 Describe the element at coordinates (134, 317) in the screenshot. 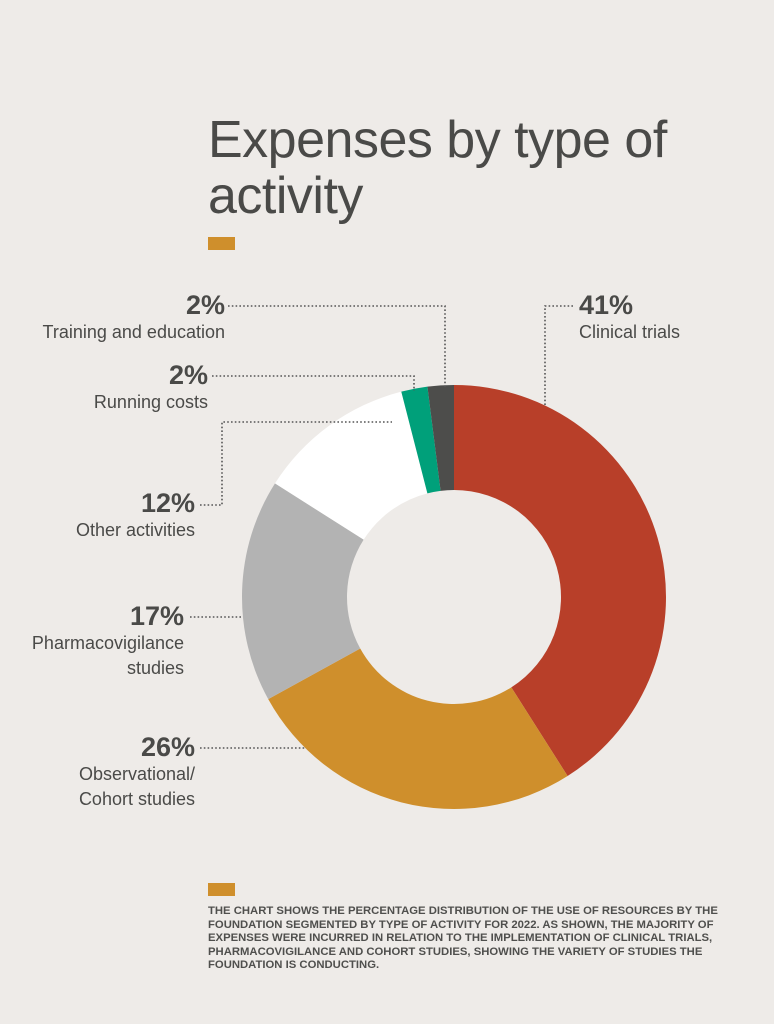

I see `label-training: 2% Training and education` at that location.